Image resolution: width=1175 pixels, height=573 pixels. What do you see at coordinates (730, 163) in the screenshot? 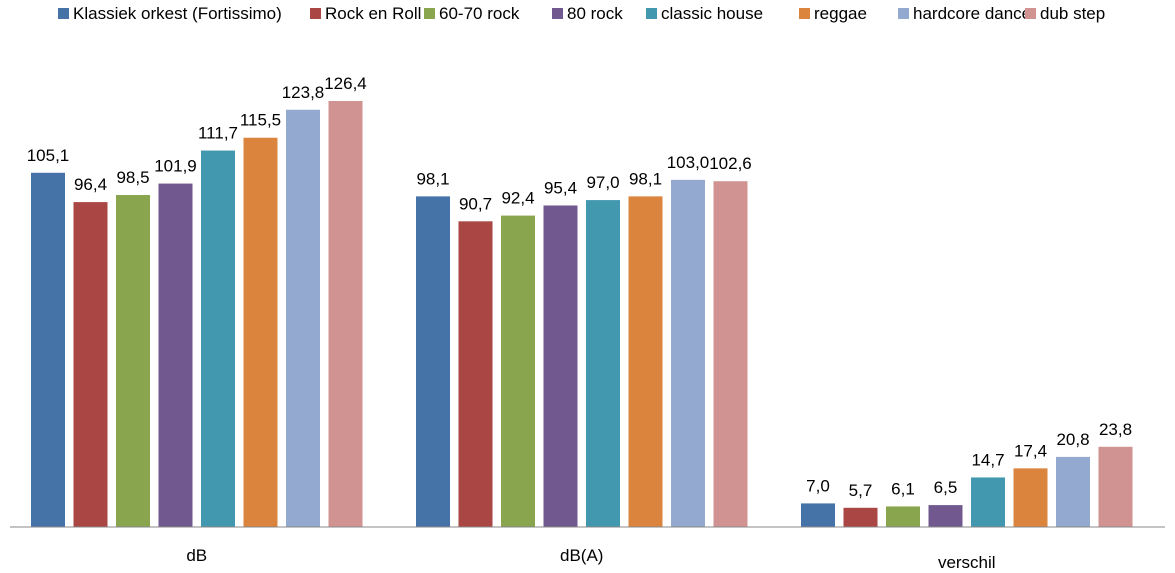
I see `data-label-1-7: 102,6` at bounding box center [730, 163].